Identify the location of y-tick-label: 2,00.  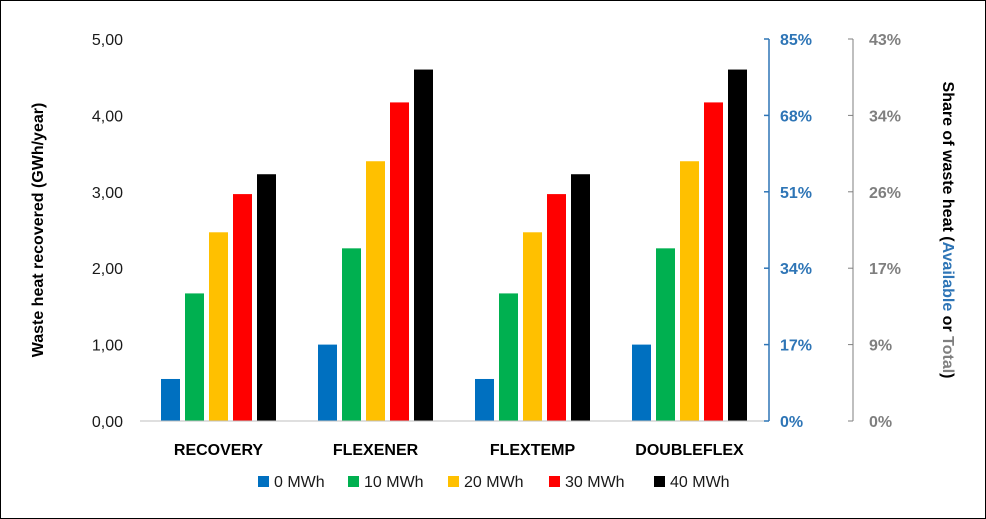
(107, 269).